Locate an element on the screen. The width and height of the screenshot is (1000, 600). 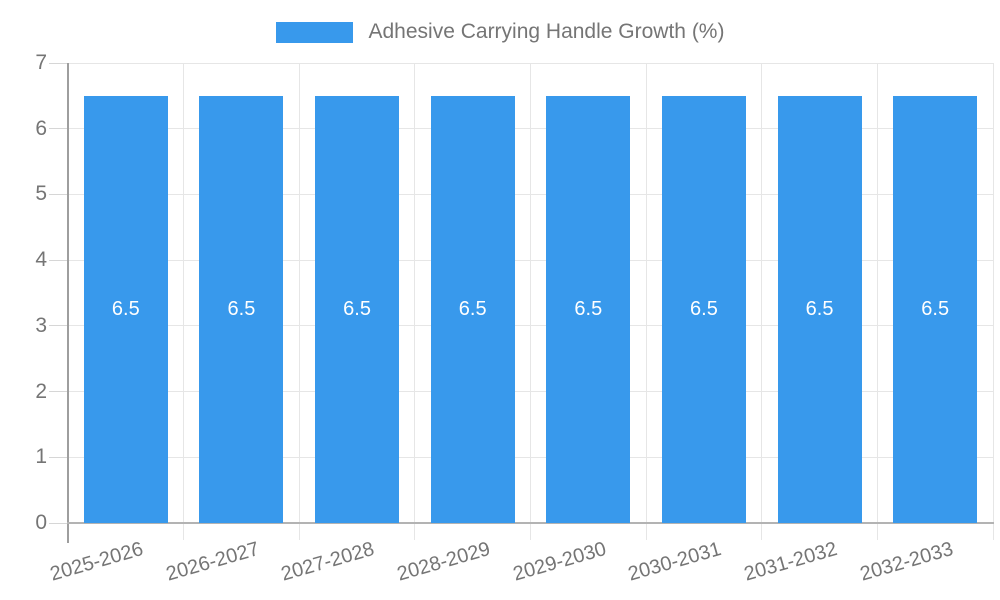
x-axis-tick-label: 2030-2031 is located at coordinates (675, 562).